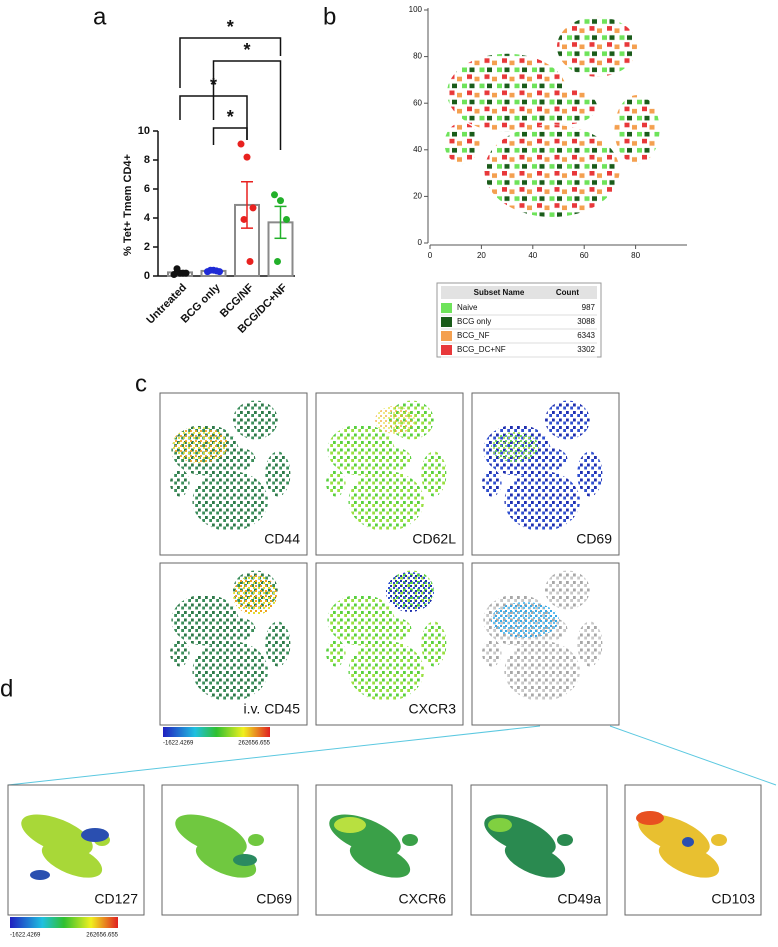 This screenshot has width=778, height=947. Describe the element at coordinates (141, 383) in the screenshot. I see `panel-label: c` at that location.